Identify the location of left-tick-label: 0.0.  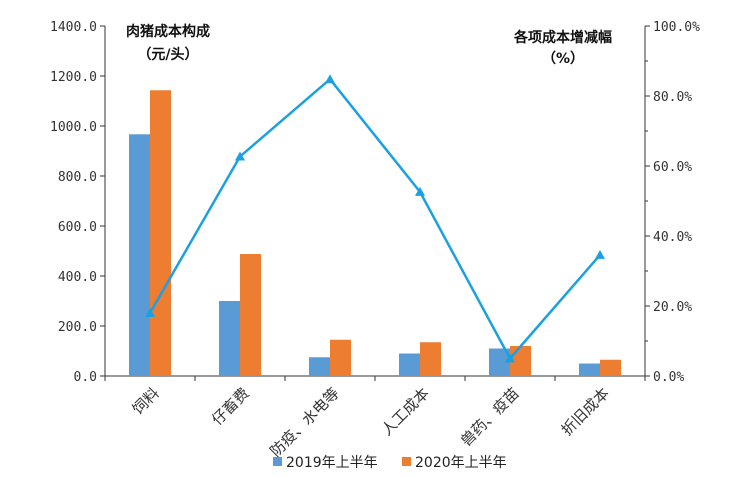
(85, 377).